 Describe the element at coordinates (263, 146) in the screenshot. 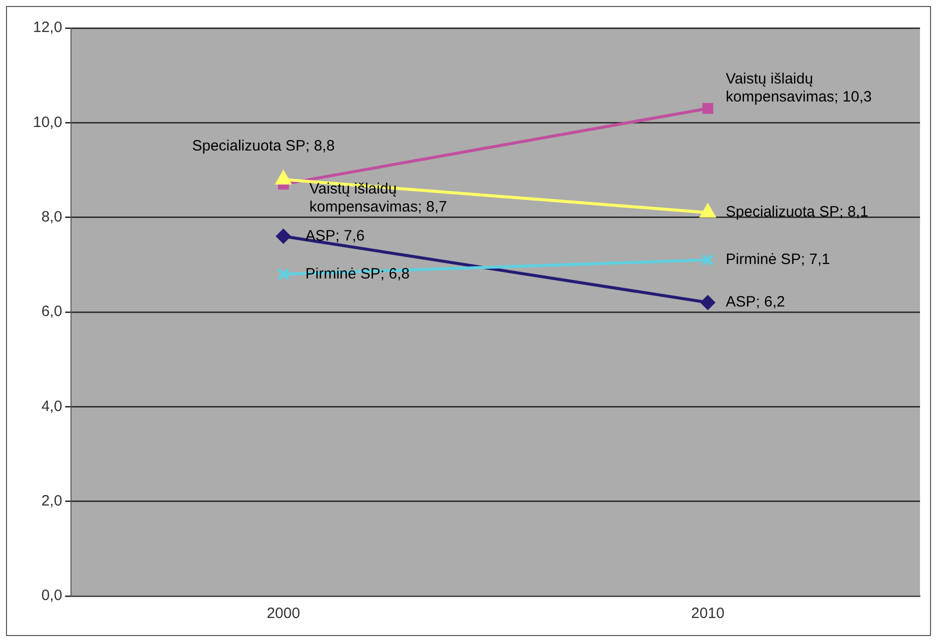

I see `text: Specializuota SP; 8,8` at that location.